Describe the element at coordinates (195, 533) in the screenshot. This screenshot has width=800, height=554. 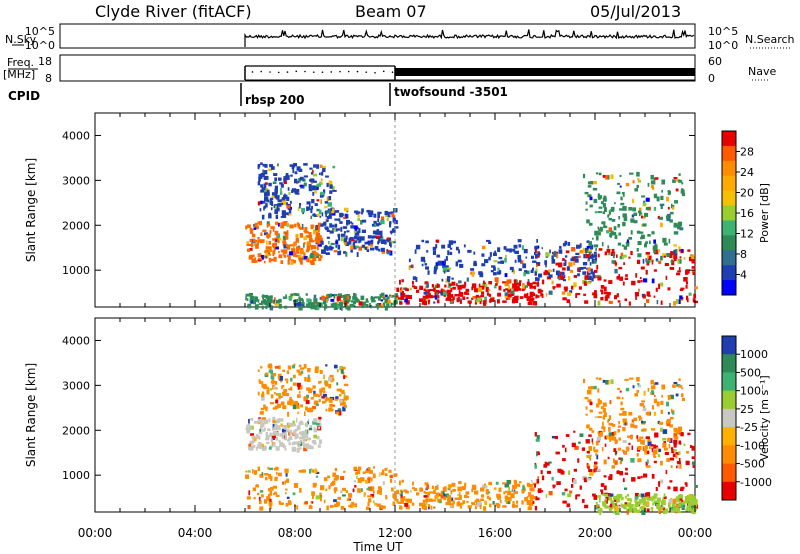
I see `x-tick-label: 04:00` at that location.